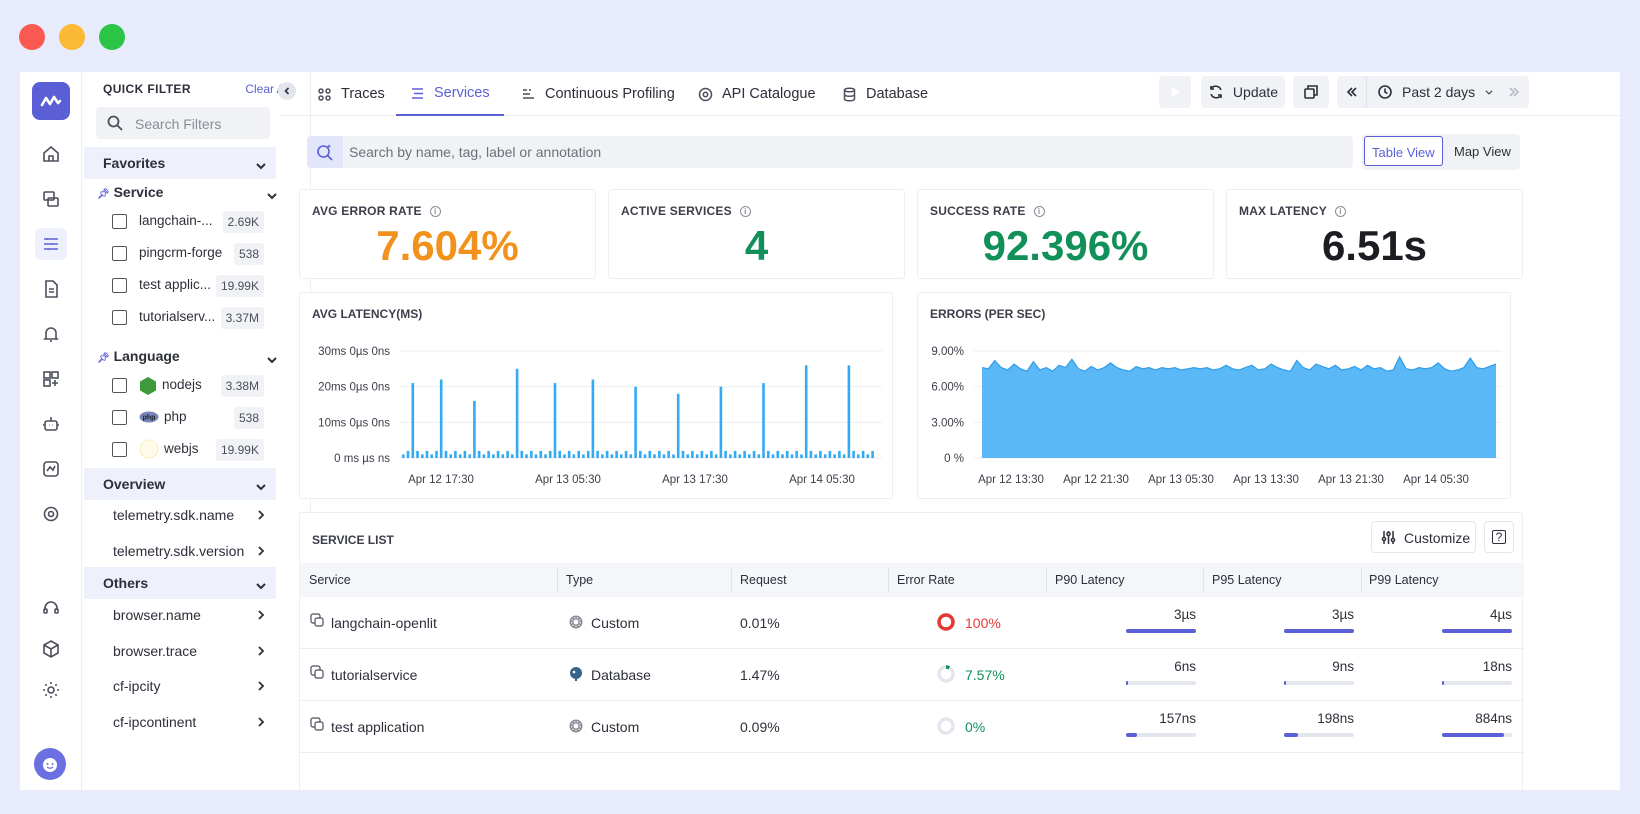 Image resolution: width=1640 pixels, height=814 pixels. What do you see at coordinates (188, 286) in the screenshot?
I see `filter-item-service: test applic... 19.99K` at bounding box center [188, 286].